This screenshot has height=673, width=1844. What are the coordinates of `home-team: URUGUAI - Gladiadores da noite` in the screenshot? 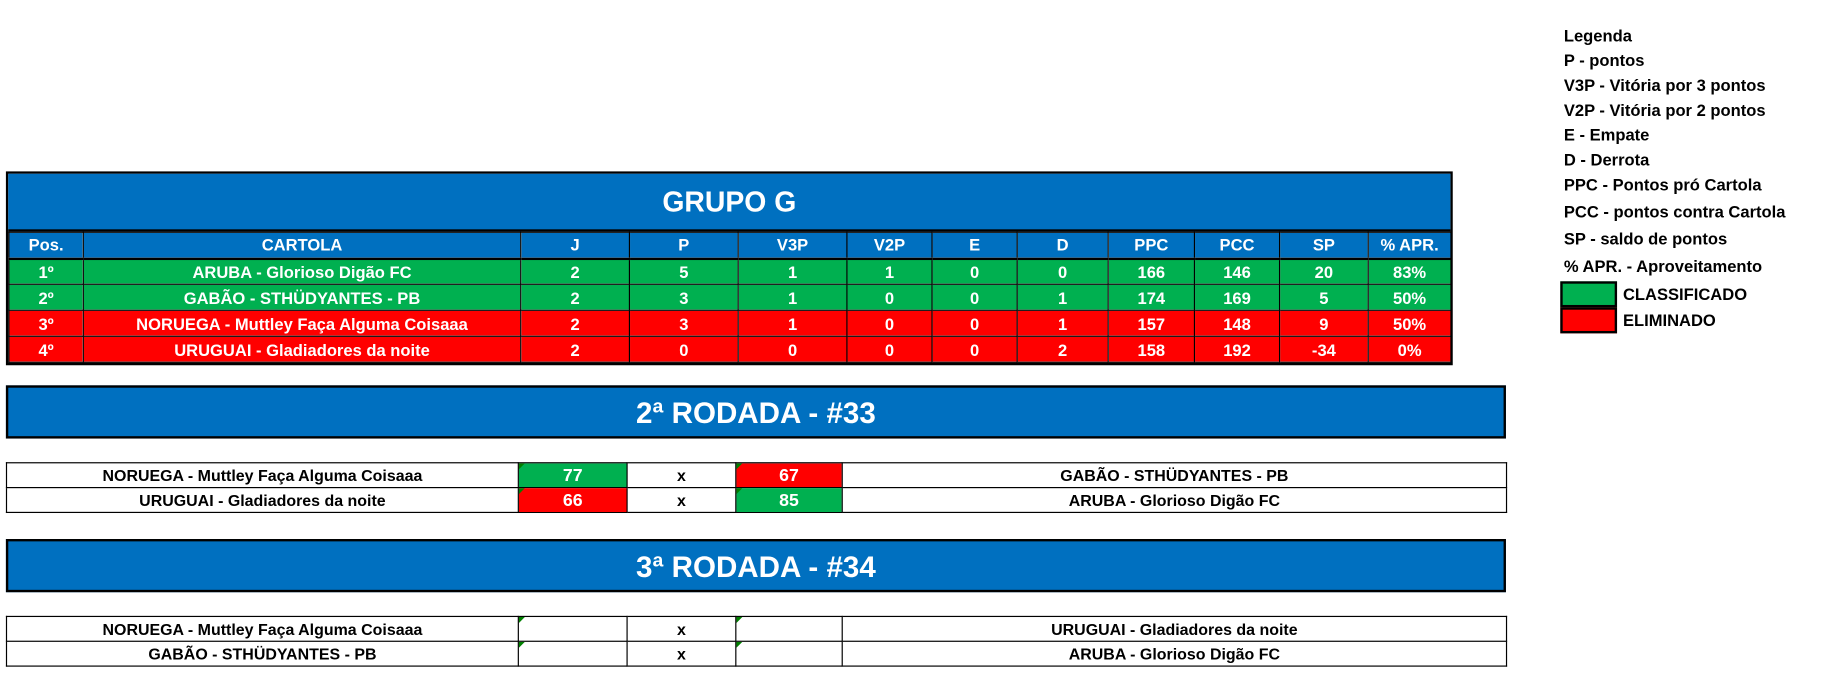 It's located at (262, 500).